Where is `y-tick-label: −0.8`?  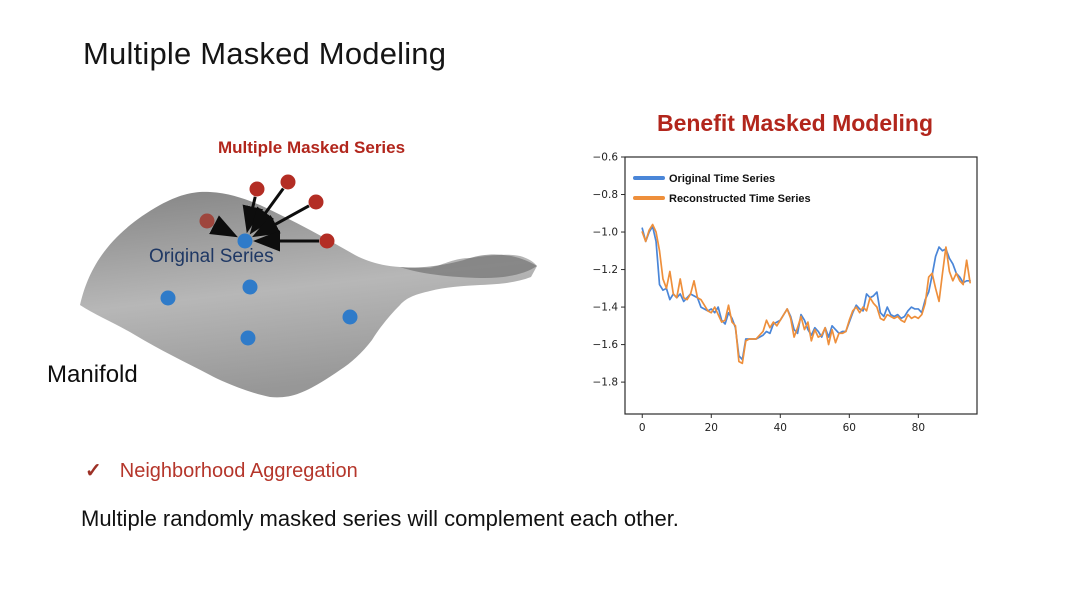
y-tick-label: −0.8 is located at coordinates (606, 195).